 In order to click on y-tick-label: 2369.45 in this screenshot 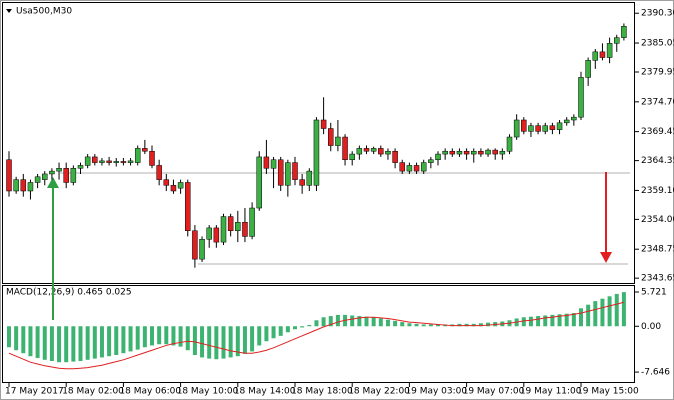, I will do `click(657, 132)`.